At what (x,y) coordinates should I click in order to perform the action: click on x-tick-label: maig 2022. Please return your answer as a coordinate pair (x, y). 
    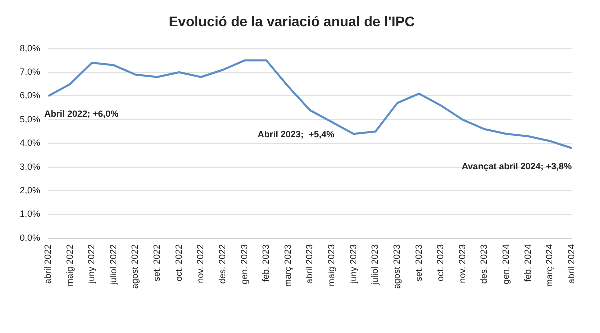
    Looking at the image, I should click on (69, 265).